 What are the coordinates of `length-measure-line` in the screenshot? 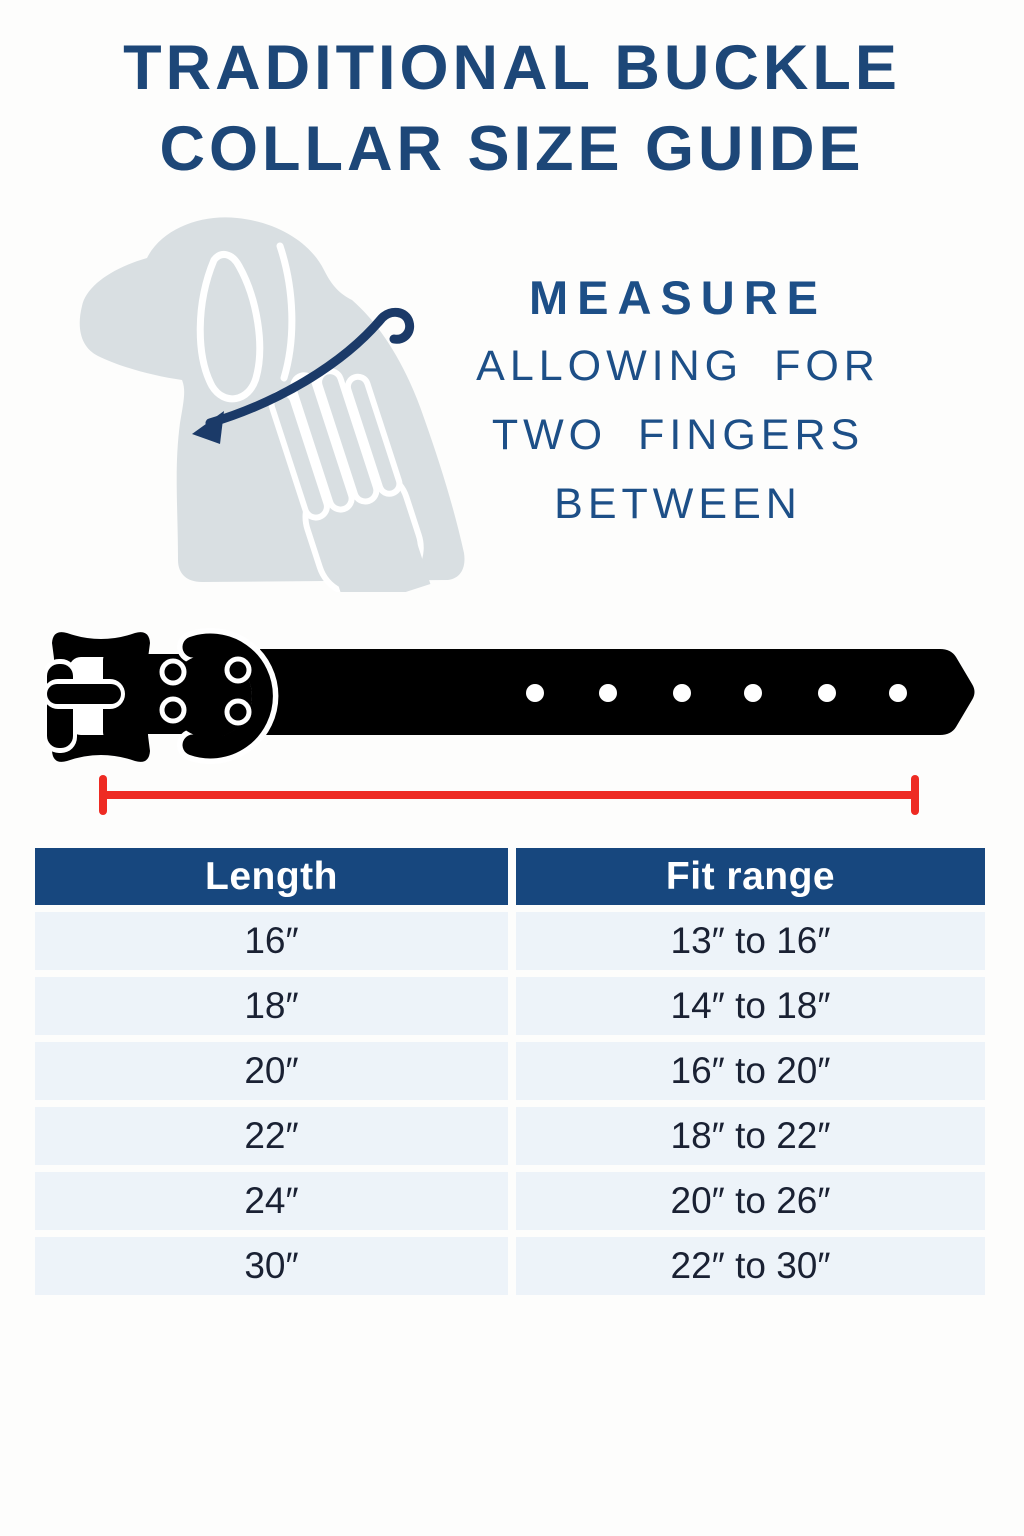 It's located at (509, 795).